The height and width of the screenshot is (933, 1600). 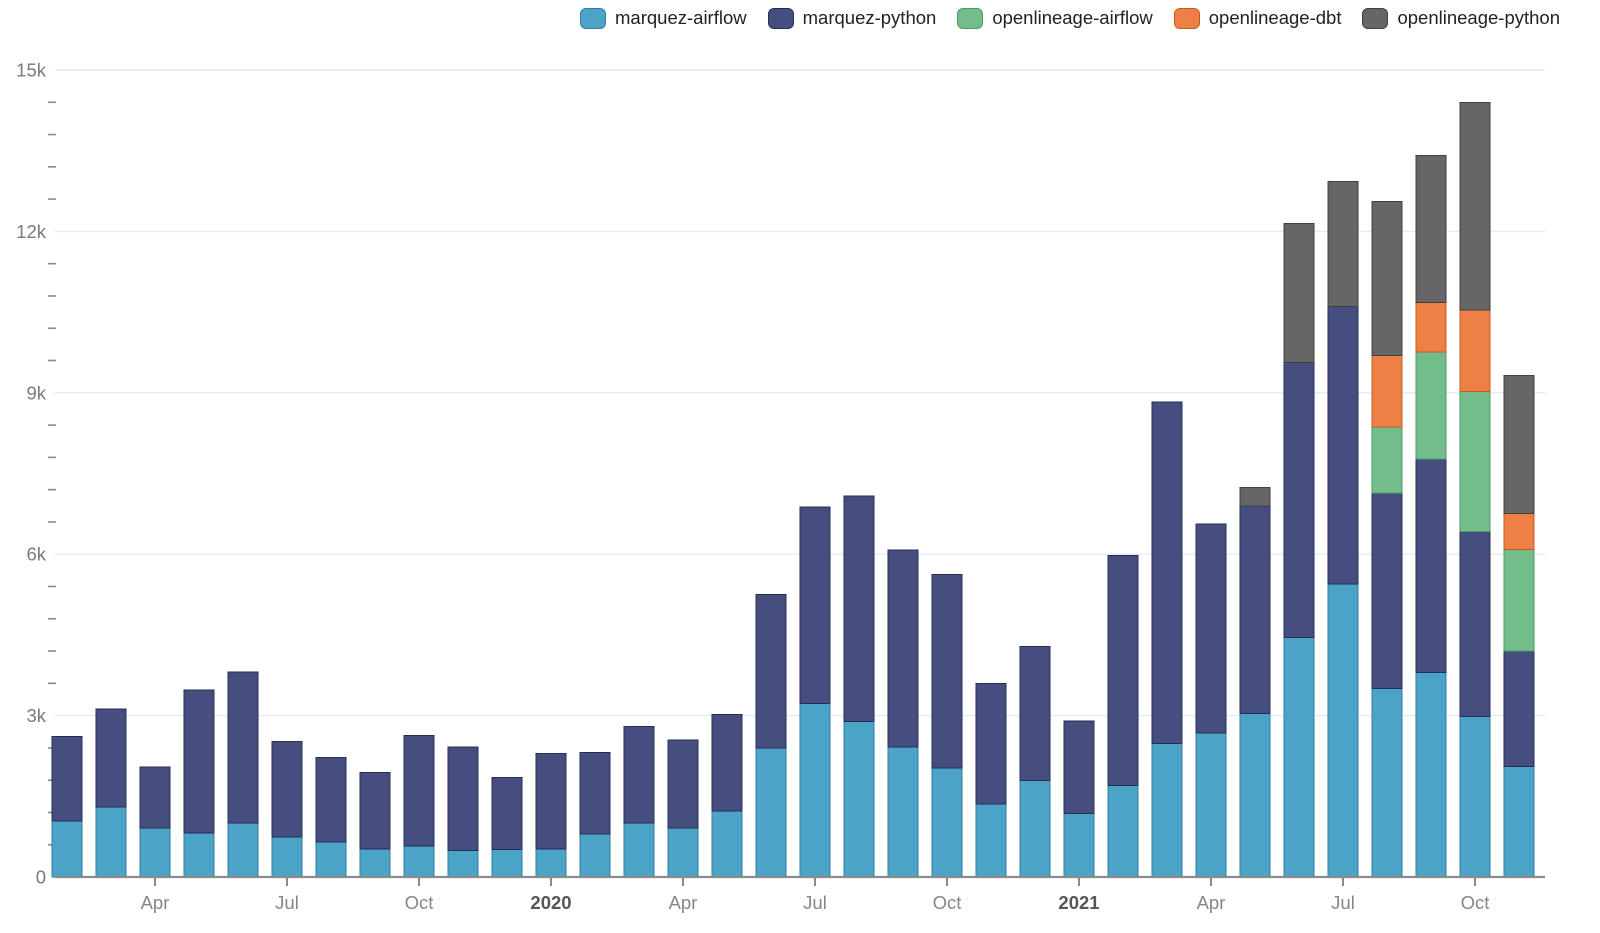 What do you see at coordinates (1343, 902) in the screenshot?
I see `x-axis-label: Jul` at bounding box center [1343, 902].